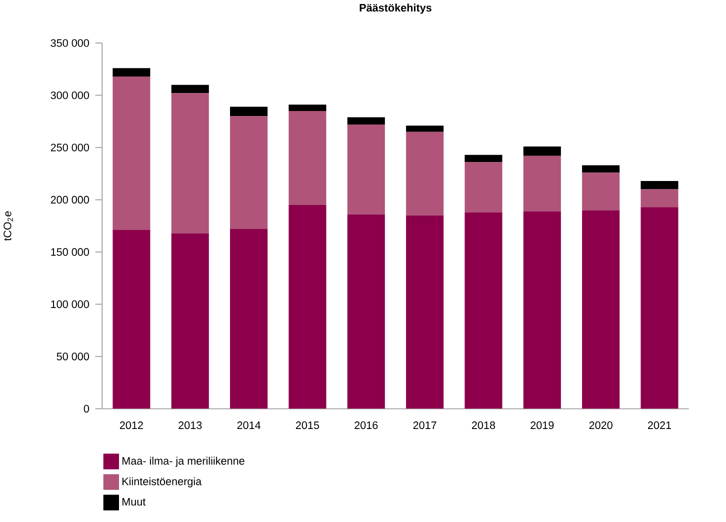  Describe the element at coordinates (183, 461) in the screenshot. I see `legend-label: Maa- ilma- ja meriliikenne` at that location.